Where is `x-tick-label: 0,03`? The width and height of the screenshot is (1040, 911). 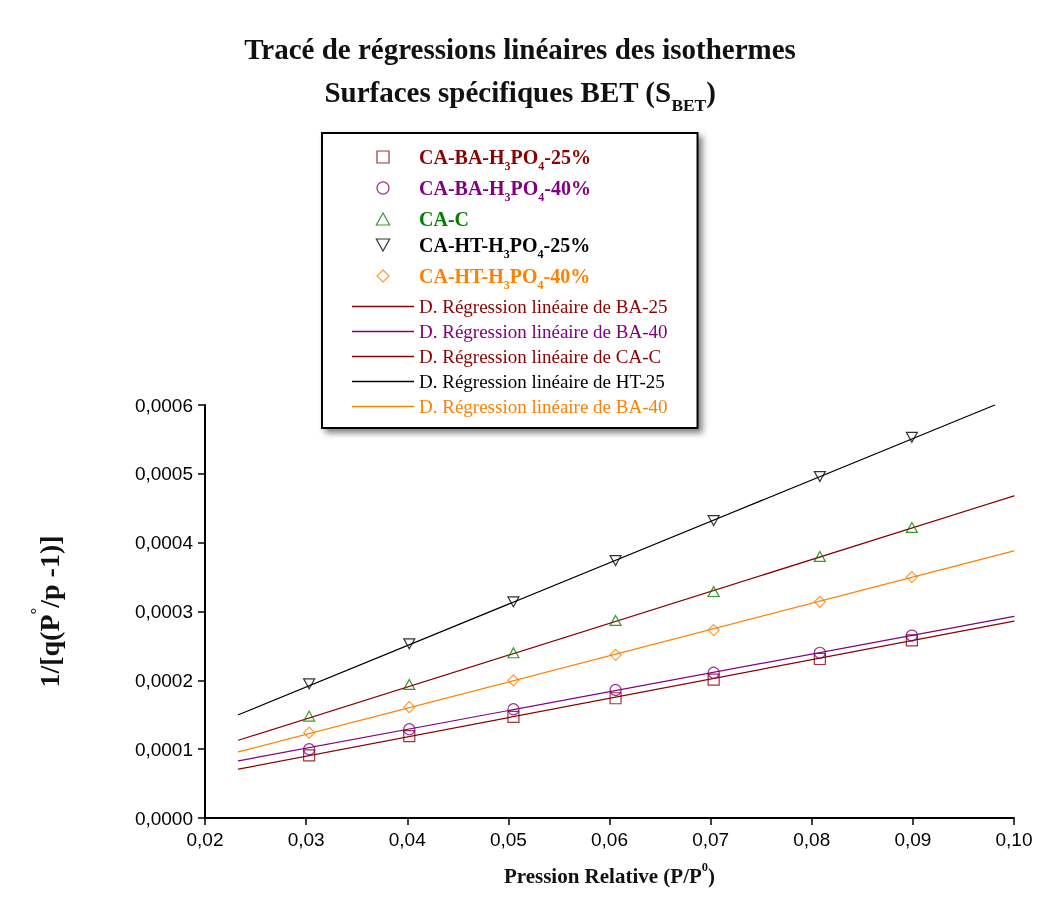
x-tick-label: 0,03 is located at coordinates (306, 839).